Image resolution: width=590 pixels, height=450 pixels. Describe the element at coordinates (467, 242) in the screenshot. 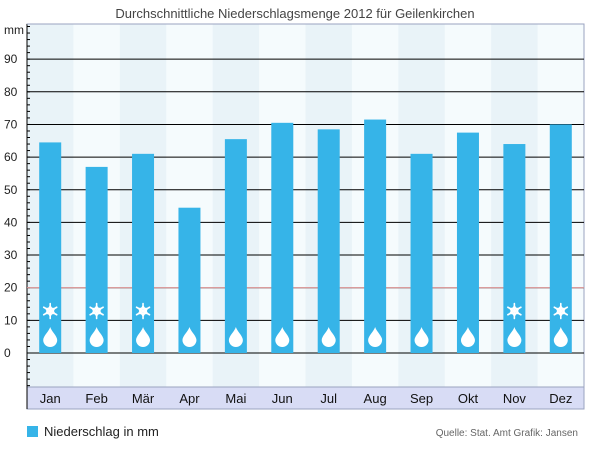

I see `bar-okt` at that location.